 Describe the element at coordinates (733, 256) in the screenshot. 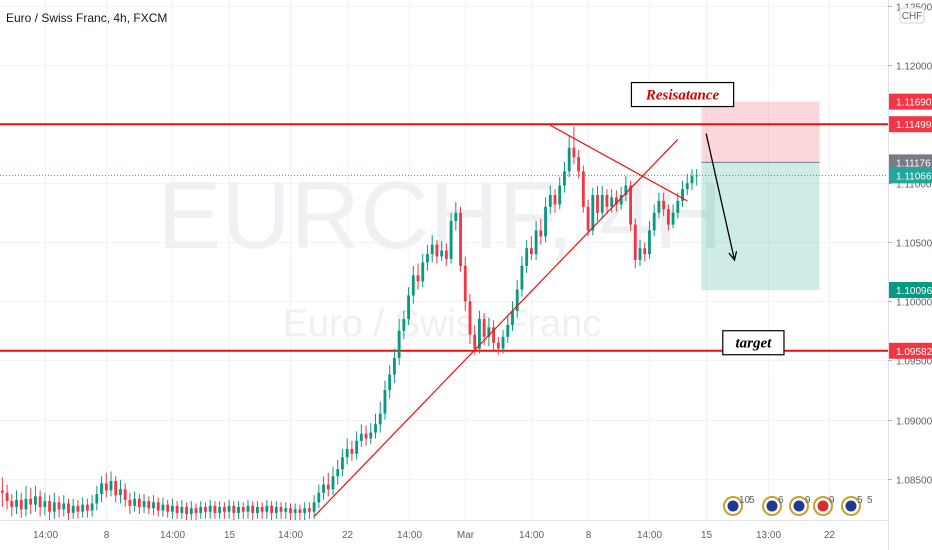

I see `arrow-head` at that location.